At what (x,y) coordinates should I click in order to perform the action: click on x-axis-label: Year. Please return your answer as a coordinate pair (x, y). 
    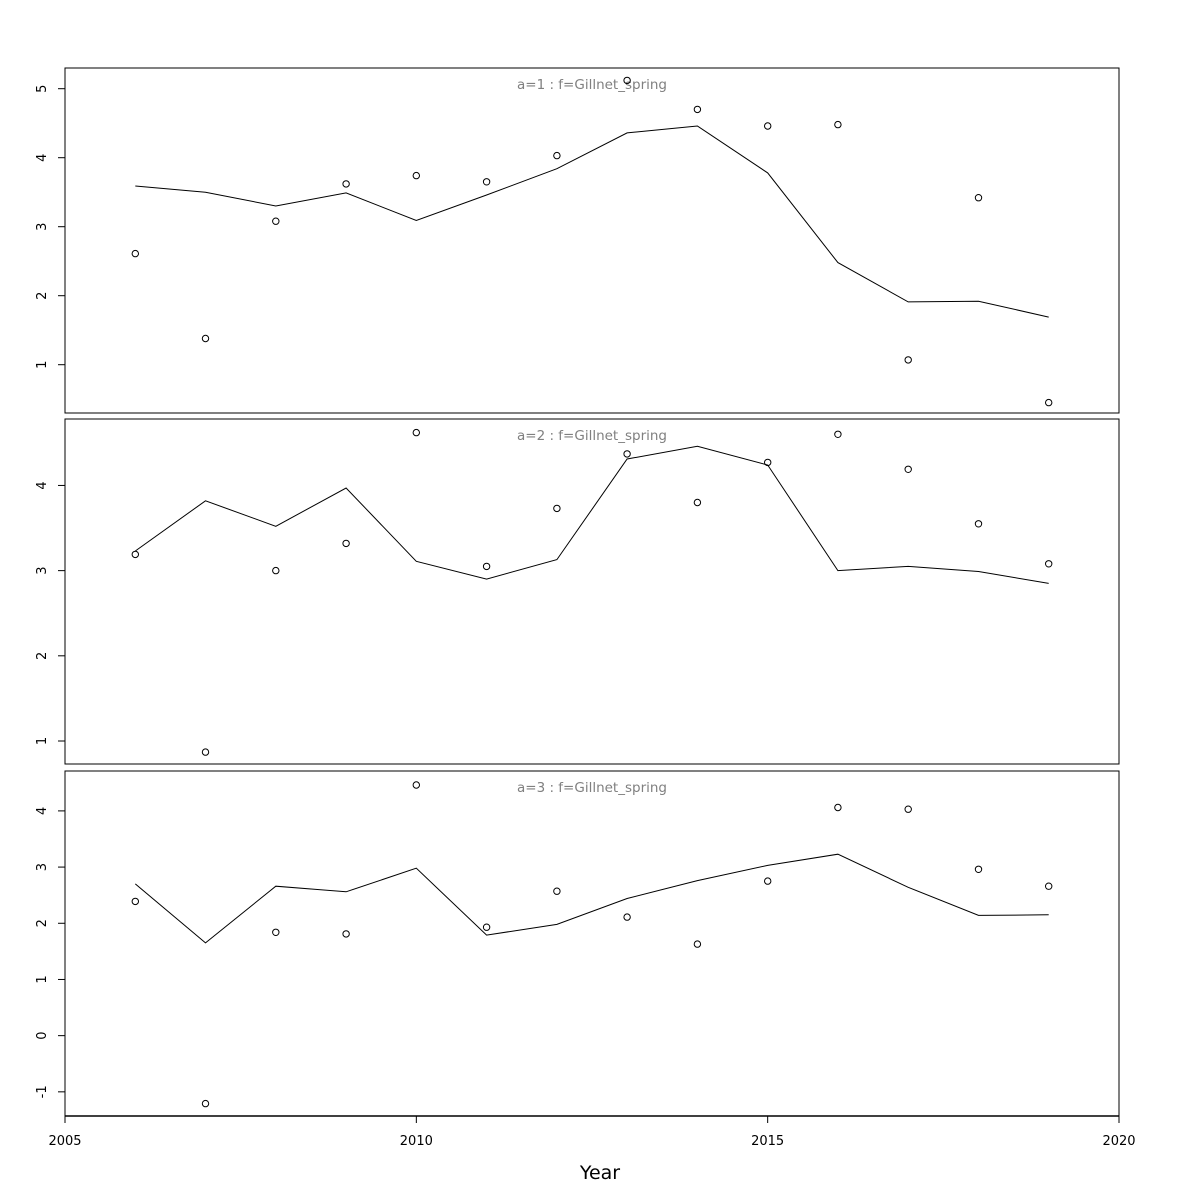
    Looking at the image, I should click on (599, 1173).